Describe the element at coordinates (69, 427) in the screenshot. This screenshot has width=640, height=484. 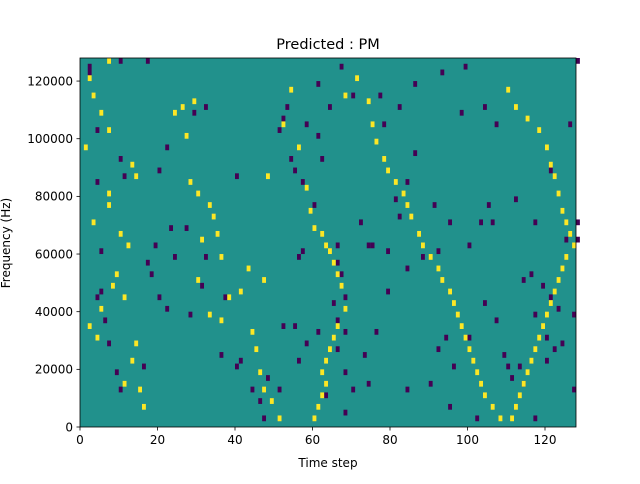
I see `y-tick-label: 0` at that location.